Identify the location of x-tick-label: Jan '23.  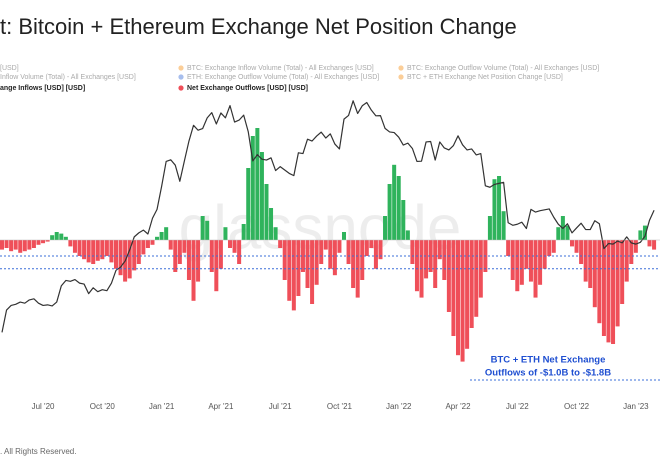
(636, 406).